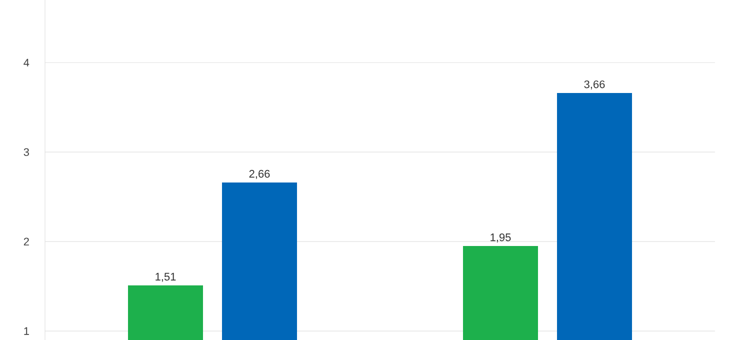 This screenshot has width=730, height=340. What do you see at coordinates (26, 242) in the screenshot?
I see `y-tick-label: 2` at bounding box center [26, 242].